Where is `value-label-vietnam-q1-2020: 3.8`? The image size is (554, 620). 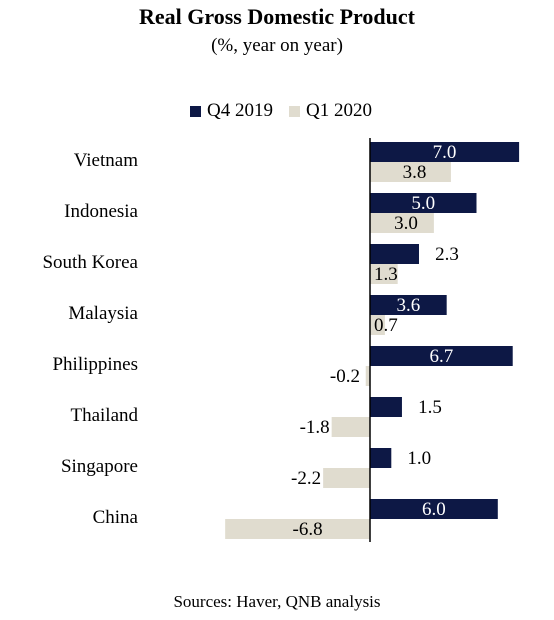 value-label-vietnam-q1-2020: 3.8 is located at coordinates (415, 172).